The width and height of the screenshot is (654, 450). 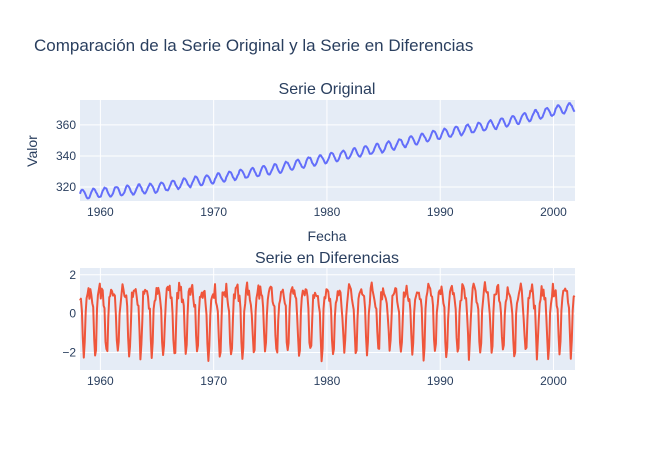 I want to click on y-tick-label: 0, so click(x=72, y=314).